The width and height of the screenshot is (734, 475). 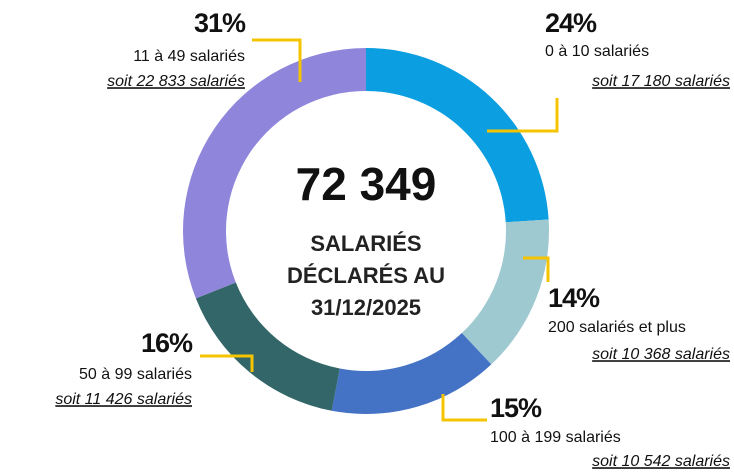 What do you see at coordinates (366, 307) in the screenshot?
I see `center-label: 31/12/2025` at bounding box center [366, 307].